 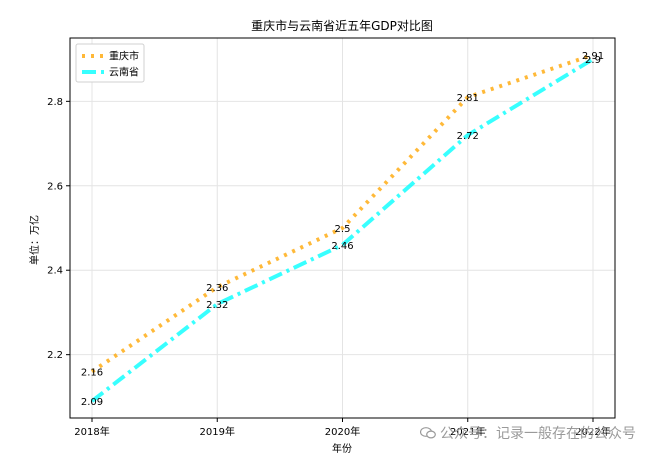 What do you see at coordinates (468, 136) in the screenshot?
I see `data-label: 2.72` at bounding box center [468, 136].